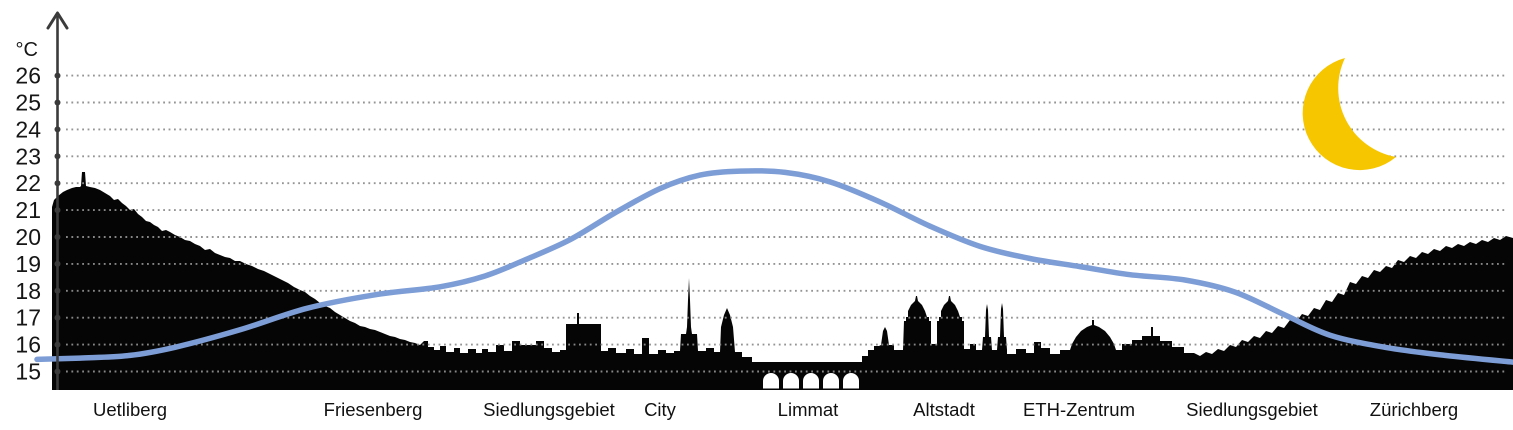 The image size is (1513, 430). What do you see at coordinates (1079, 409) in the screenshot?
I see `x-axis-station-label: ETH-Zentrum` at bounding box center [1079, 409].